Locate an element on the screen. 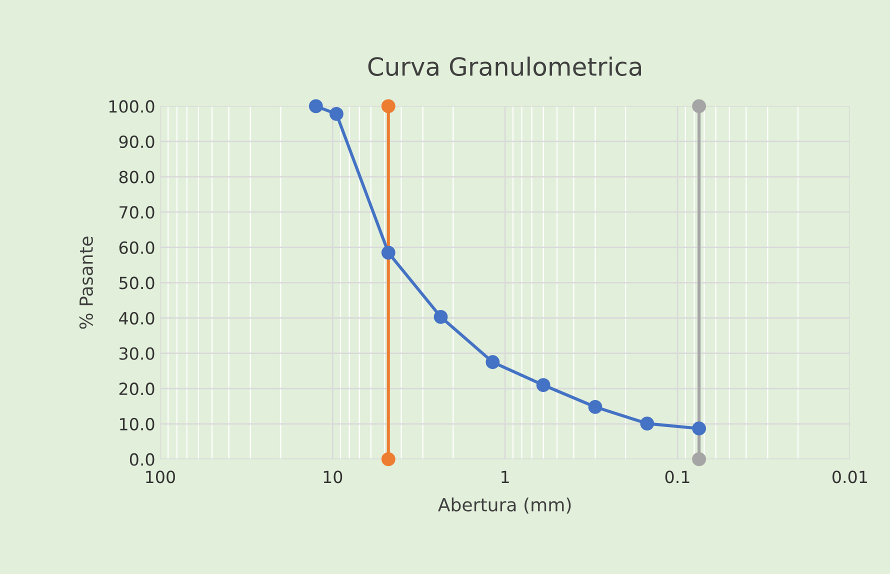  y-tick-label: 60.0 is located at coordinates (136, 247).